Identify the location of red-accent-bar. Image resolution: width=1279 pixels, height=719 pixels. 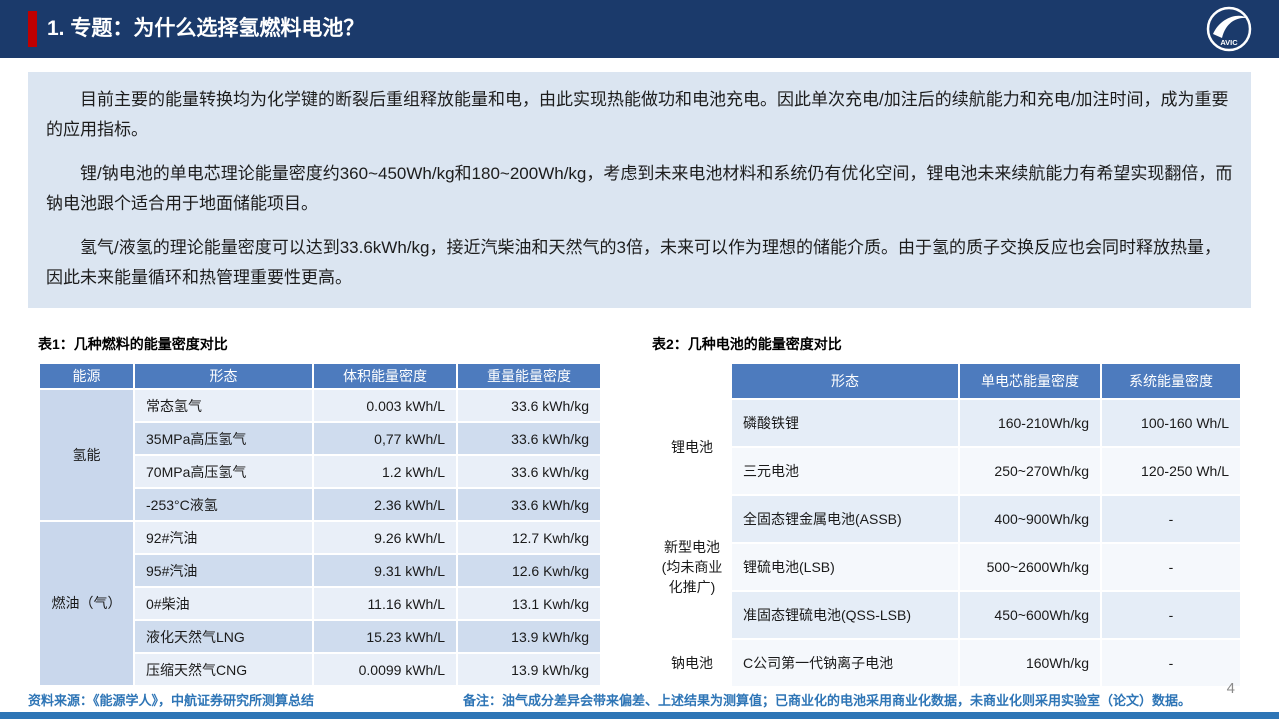
(32, 29).